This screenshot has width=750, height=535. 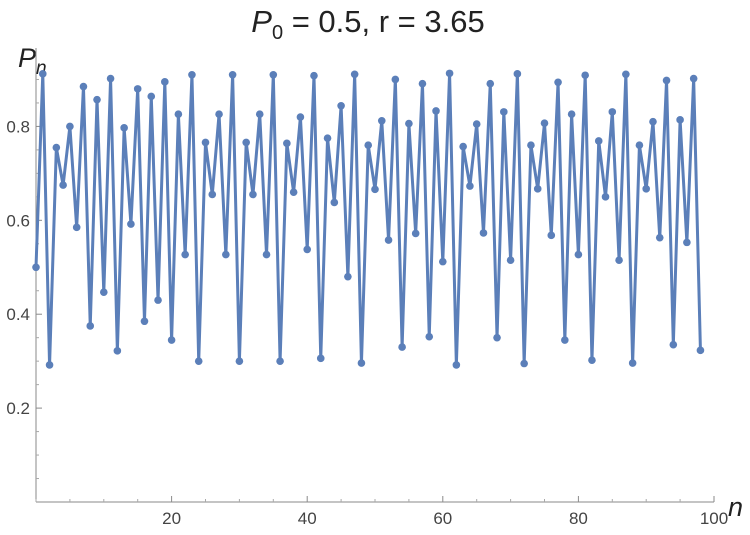 I want to click on x-tick-label: 60, so click(x=442, y=518).